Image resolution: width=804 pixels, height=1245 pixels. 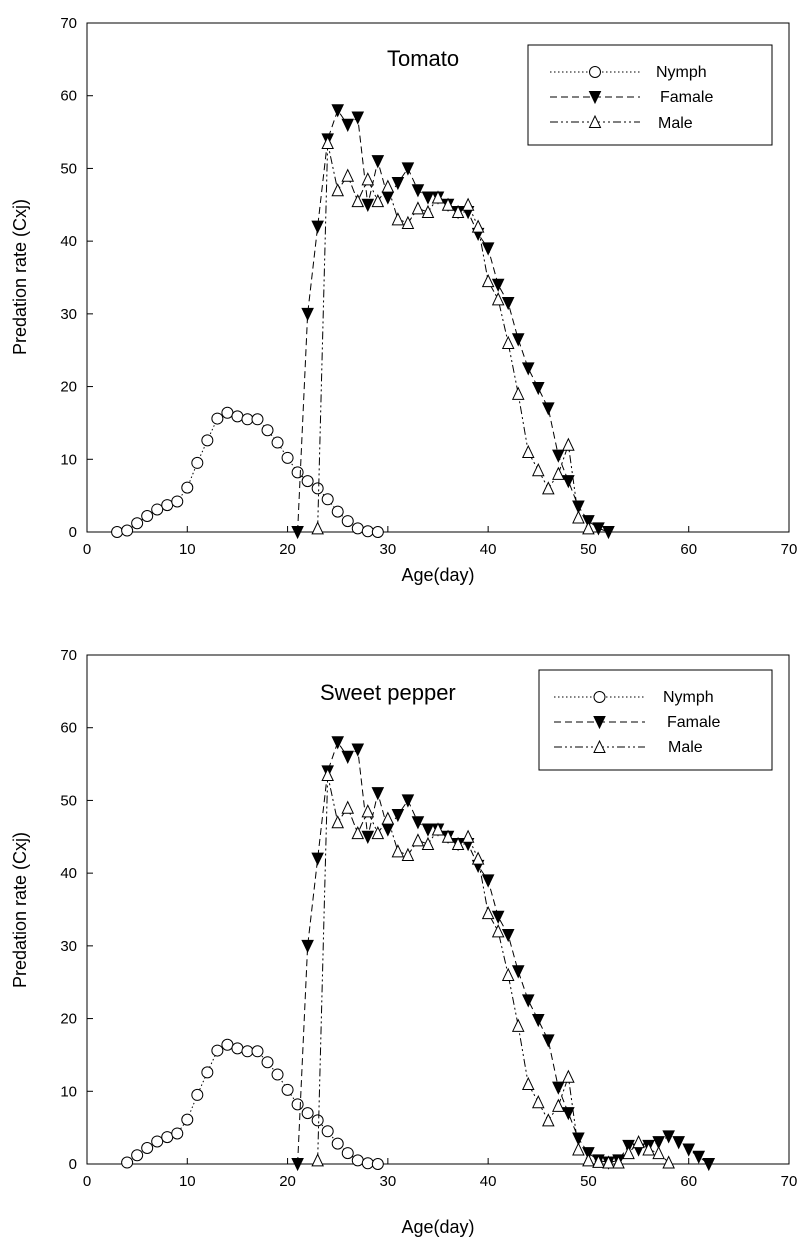 I want to click on y-tick-label: 40, so click(x=68, y=241).